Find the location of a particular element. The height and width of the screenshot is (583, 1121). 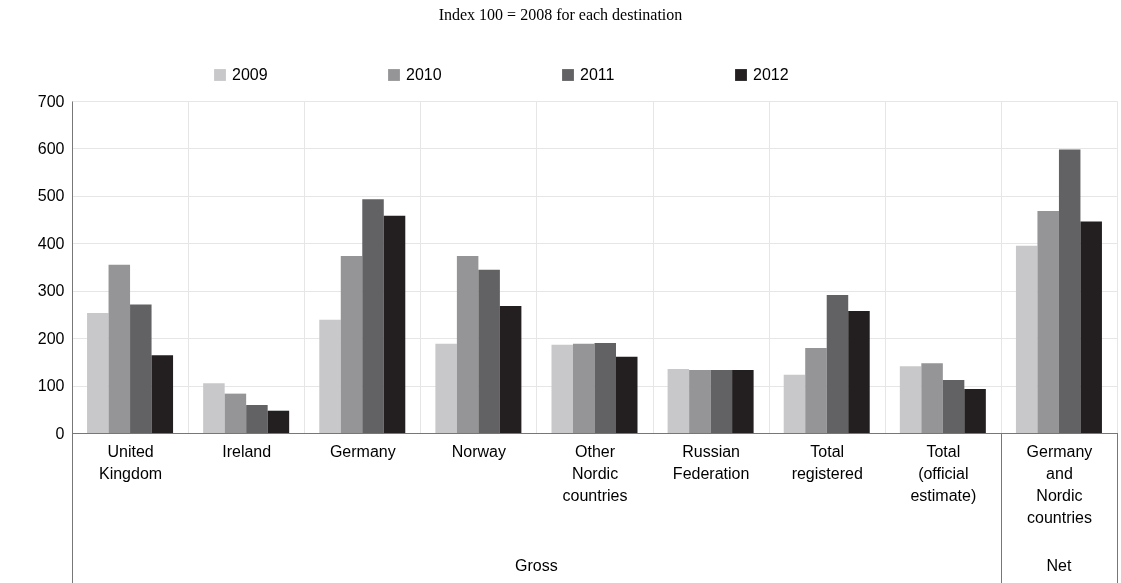

legend-label: 2012 is located at coordinates (771, 74).